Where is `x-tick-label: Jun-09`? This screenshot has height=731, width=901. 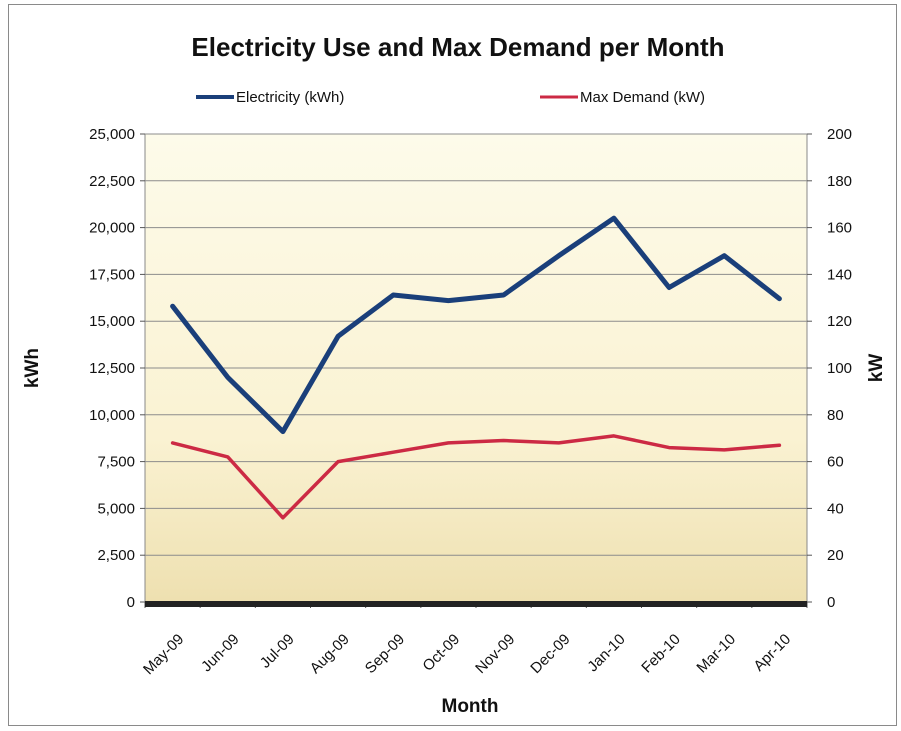 x-tick-label: Jun-09 is located at coordinates (220, 653).